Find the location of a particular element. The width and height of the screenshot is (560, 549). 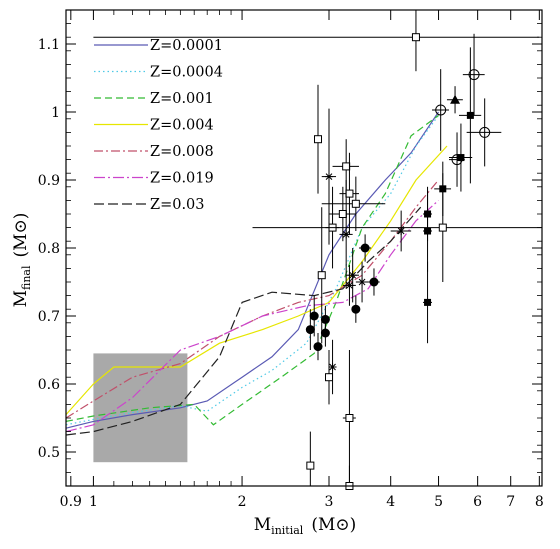

x-tick-label: 3 is located at coordinates (329, 502).